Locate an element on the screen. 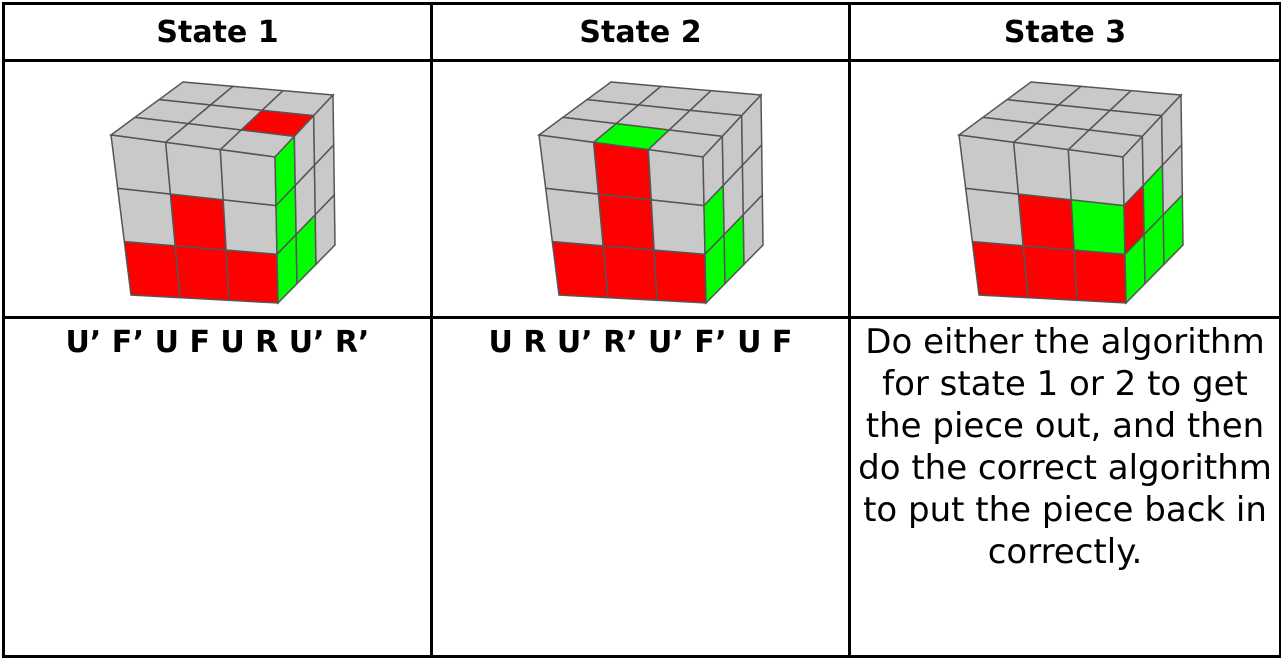 Image resolution: width=1281 pixels, height=658 pixels. header-cell: State 2 is located at coordinates (640, 32).